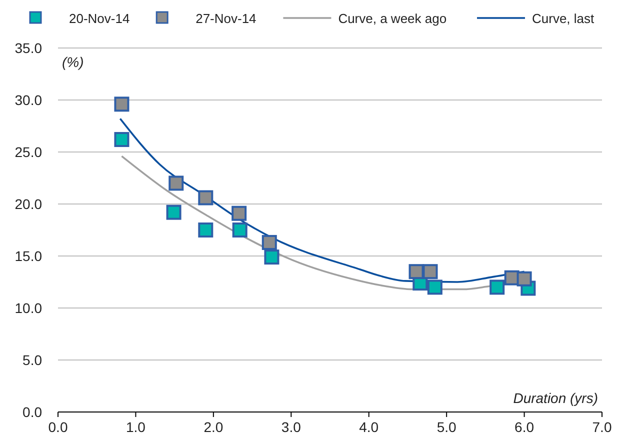 This screenshot has width=620, height=446. I want to click on x-tick-label: 6.0, so click(524, 427).